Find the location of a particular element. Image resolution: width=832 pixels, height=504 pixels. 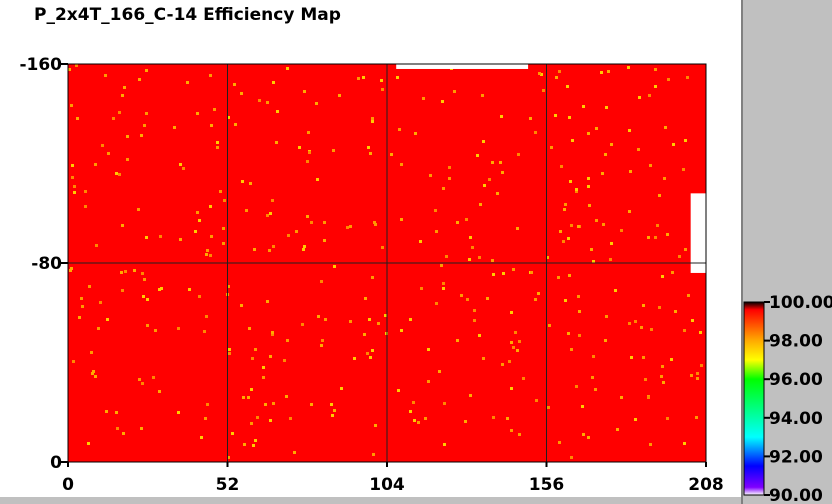

low-efficiency-region is located at coordinates (462, 66).